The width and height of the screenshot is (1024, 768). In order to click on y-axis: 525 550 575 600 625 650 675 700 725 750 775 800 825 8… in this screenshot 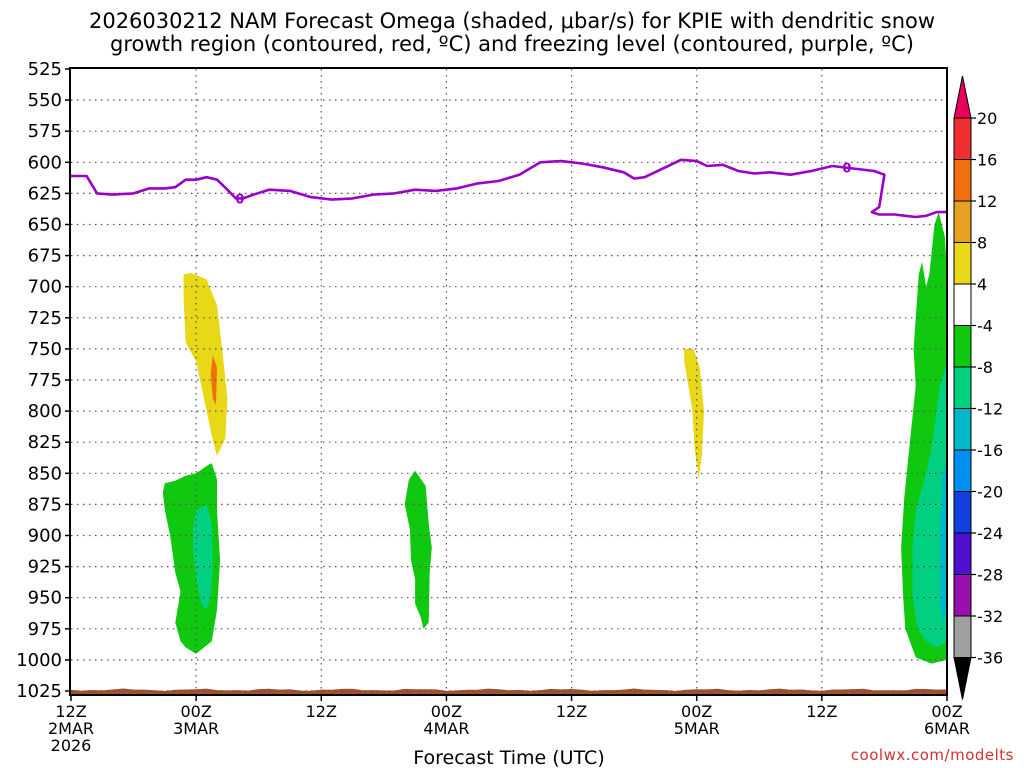, I will do `click(43, 380)`.